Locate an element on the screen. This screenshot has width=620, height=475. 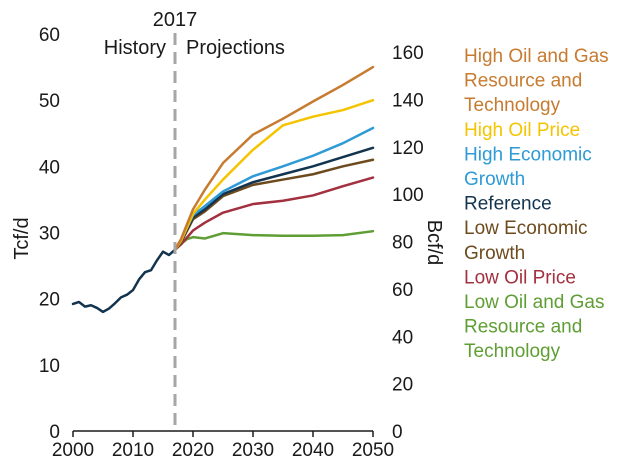
y-left-tick-label: 50 is located at coordinates (49, 101).